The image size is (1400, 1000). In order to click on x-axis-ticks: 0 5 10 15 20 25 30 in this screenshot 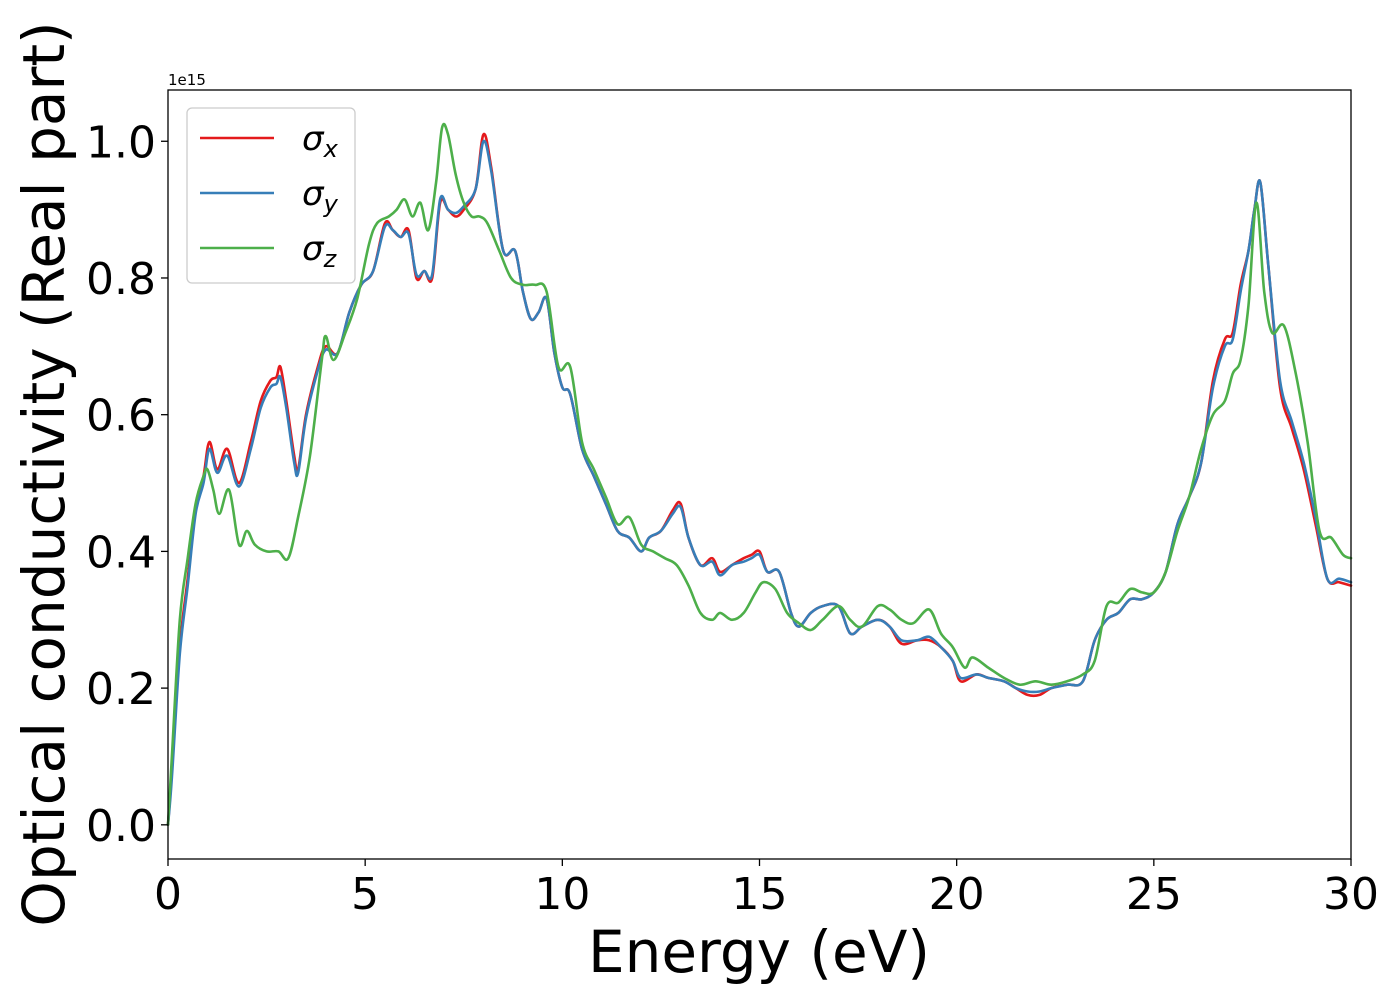, I will do `click(766, 889)`.